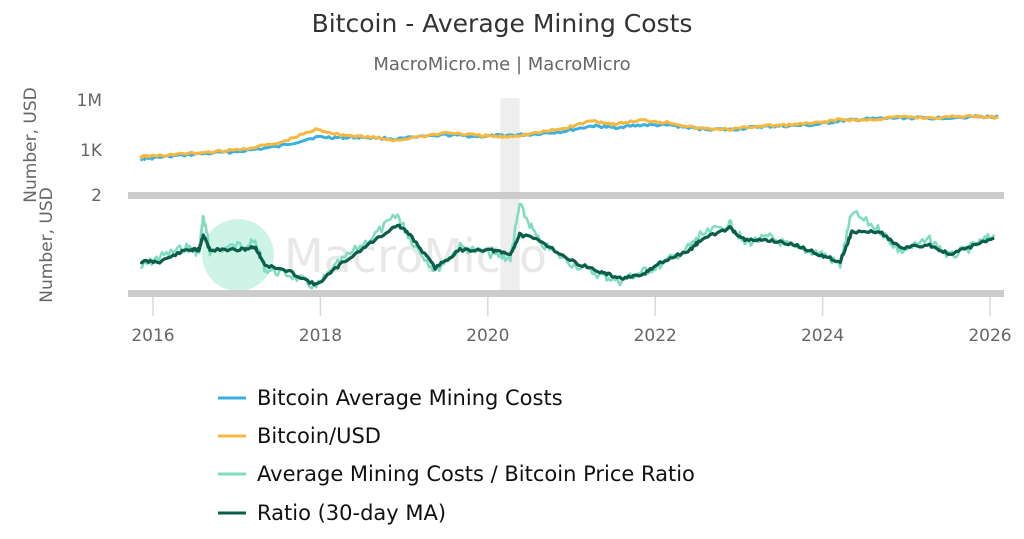 Image resolution: width=1024 pixels, height=539 pixels. What do you see at coordinates (320, 336) in the screenshot?
I see `x-tick-label: 2018` at bounding box center [320, 336].